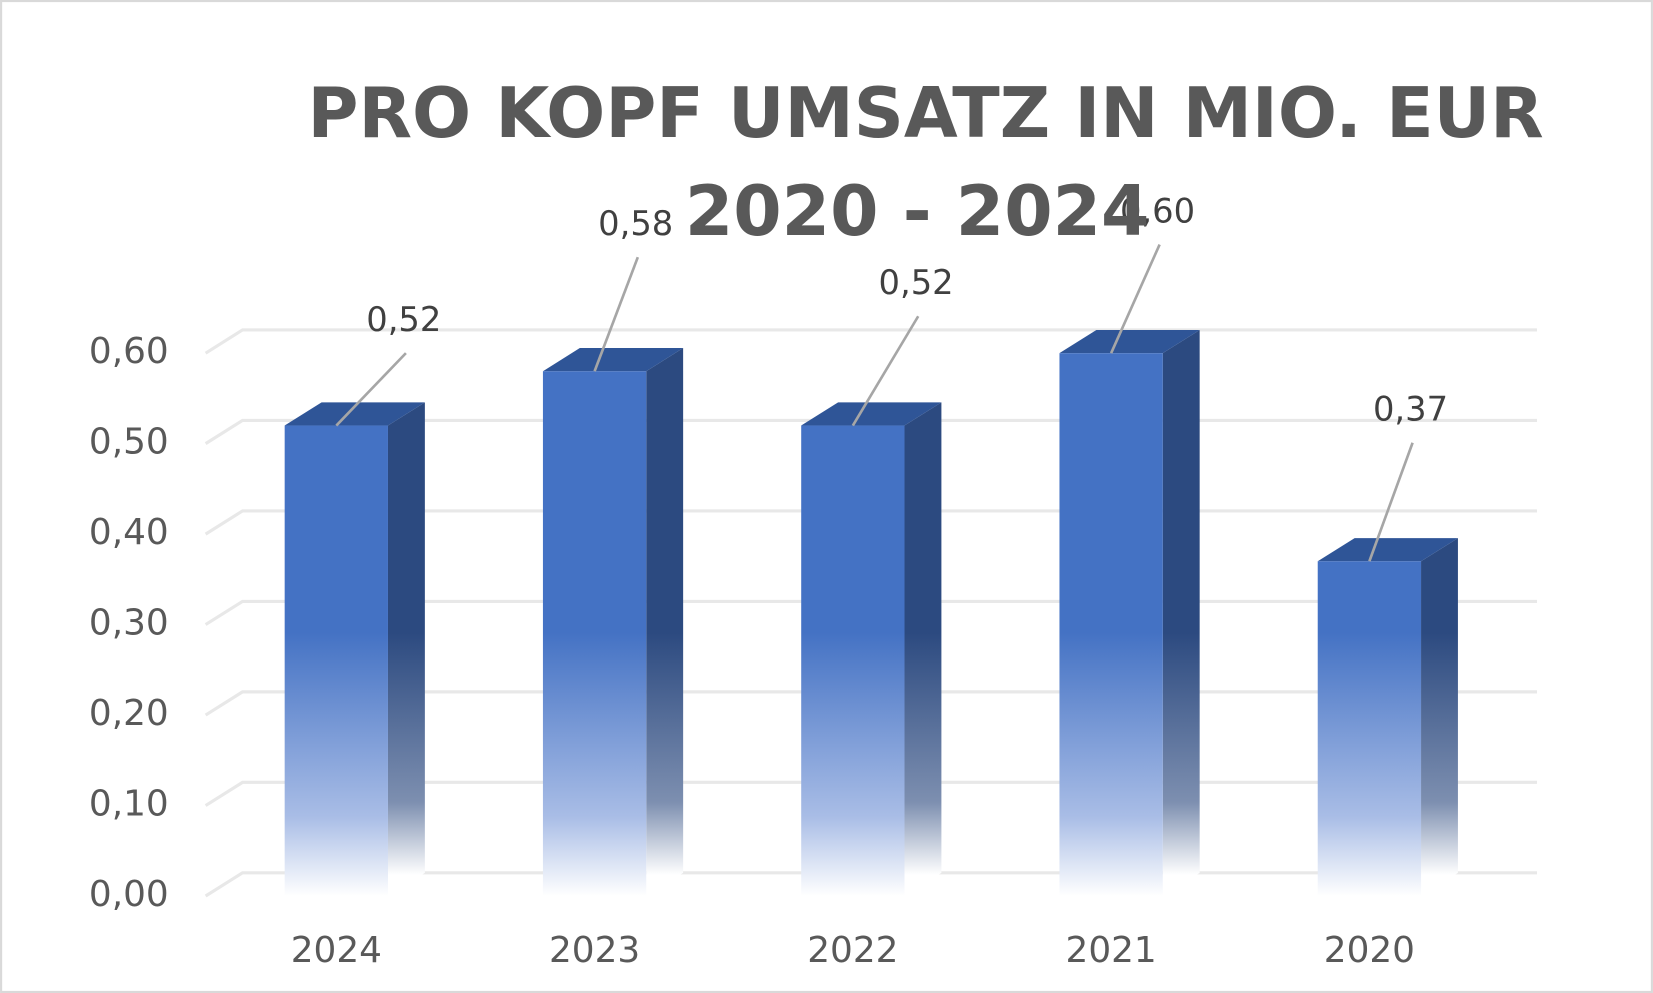 The width and height of the screenshot is (1653, 993). I want to click on y-tick-label: 0,40, so click(129, 532).